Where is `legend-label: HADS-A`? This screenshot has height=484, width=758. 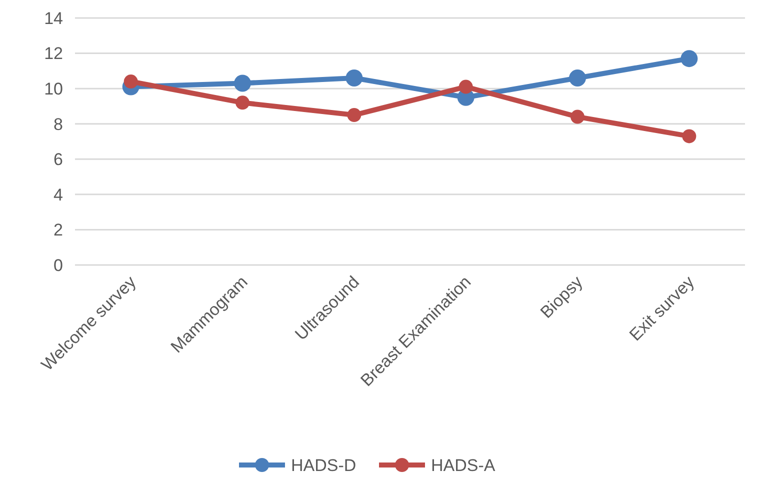 legend-label: HADS-A is located at coordinates (463, 465).